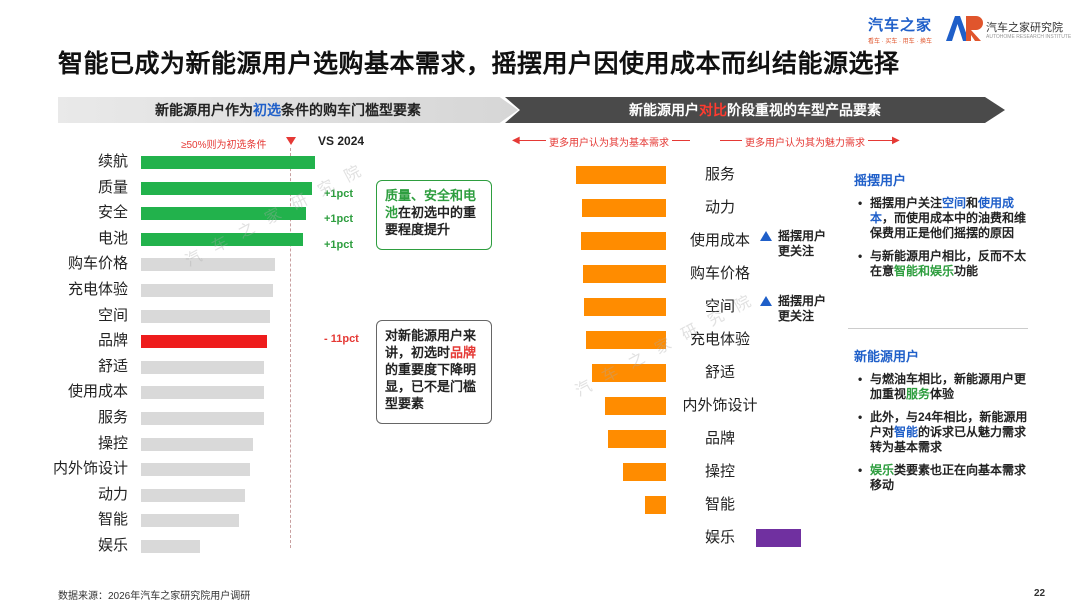 This screenshot has width=1080, height=608. Describe the element at coordinates (479, 64) in the screenshot. I see `page-title: 智能已成为新能源用户选购基本需求，摇摆用户因使用成本而纠结能源选择` at that location.